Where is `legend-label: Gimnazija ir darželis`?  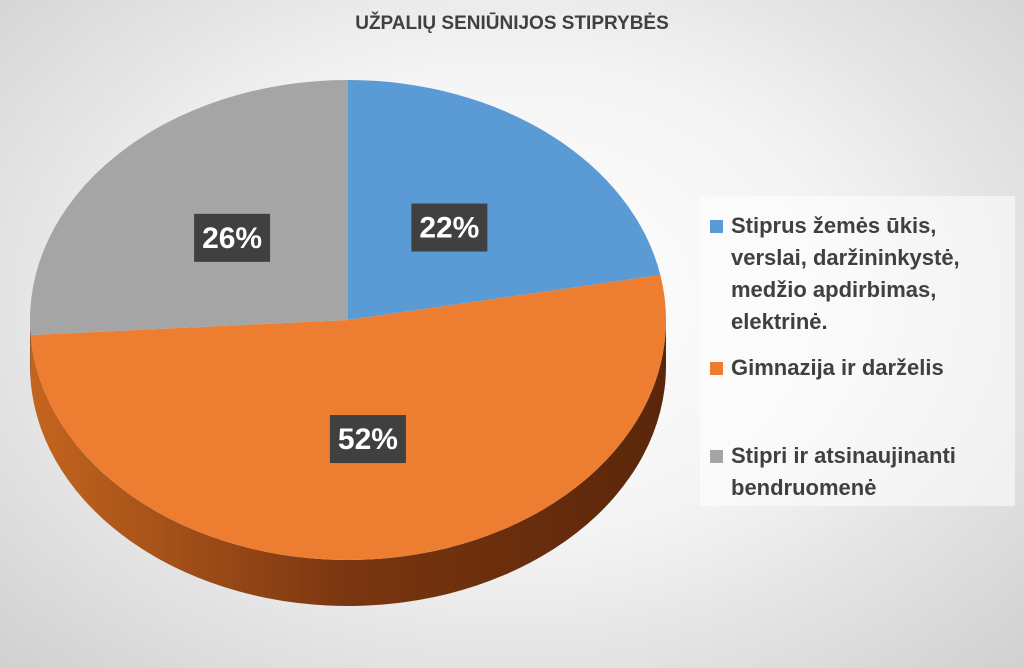
legend-label: Gimnazija ir darželis is located at coordinates (837, 367).